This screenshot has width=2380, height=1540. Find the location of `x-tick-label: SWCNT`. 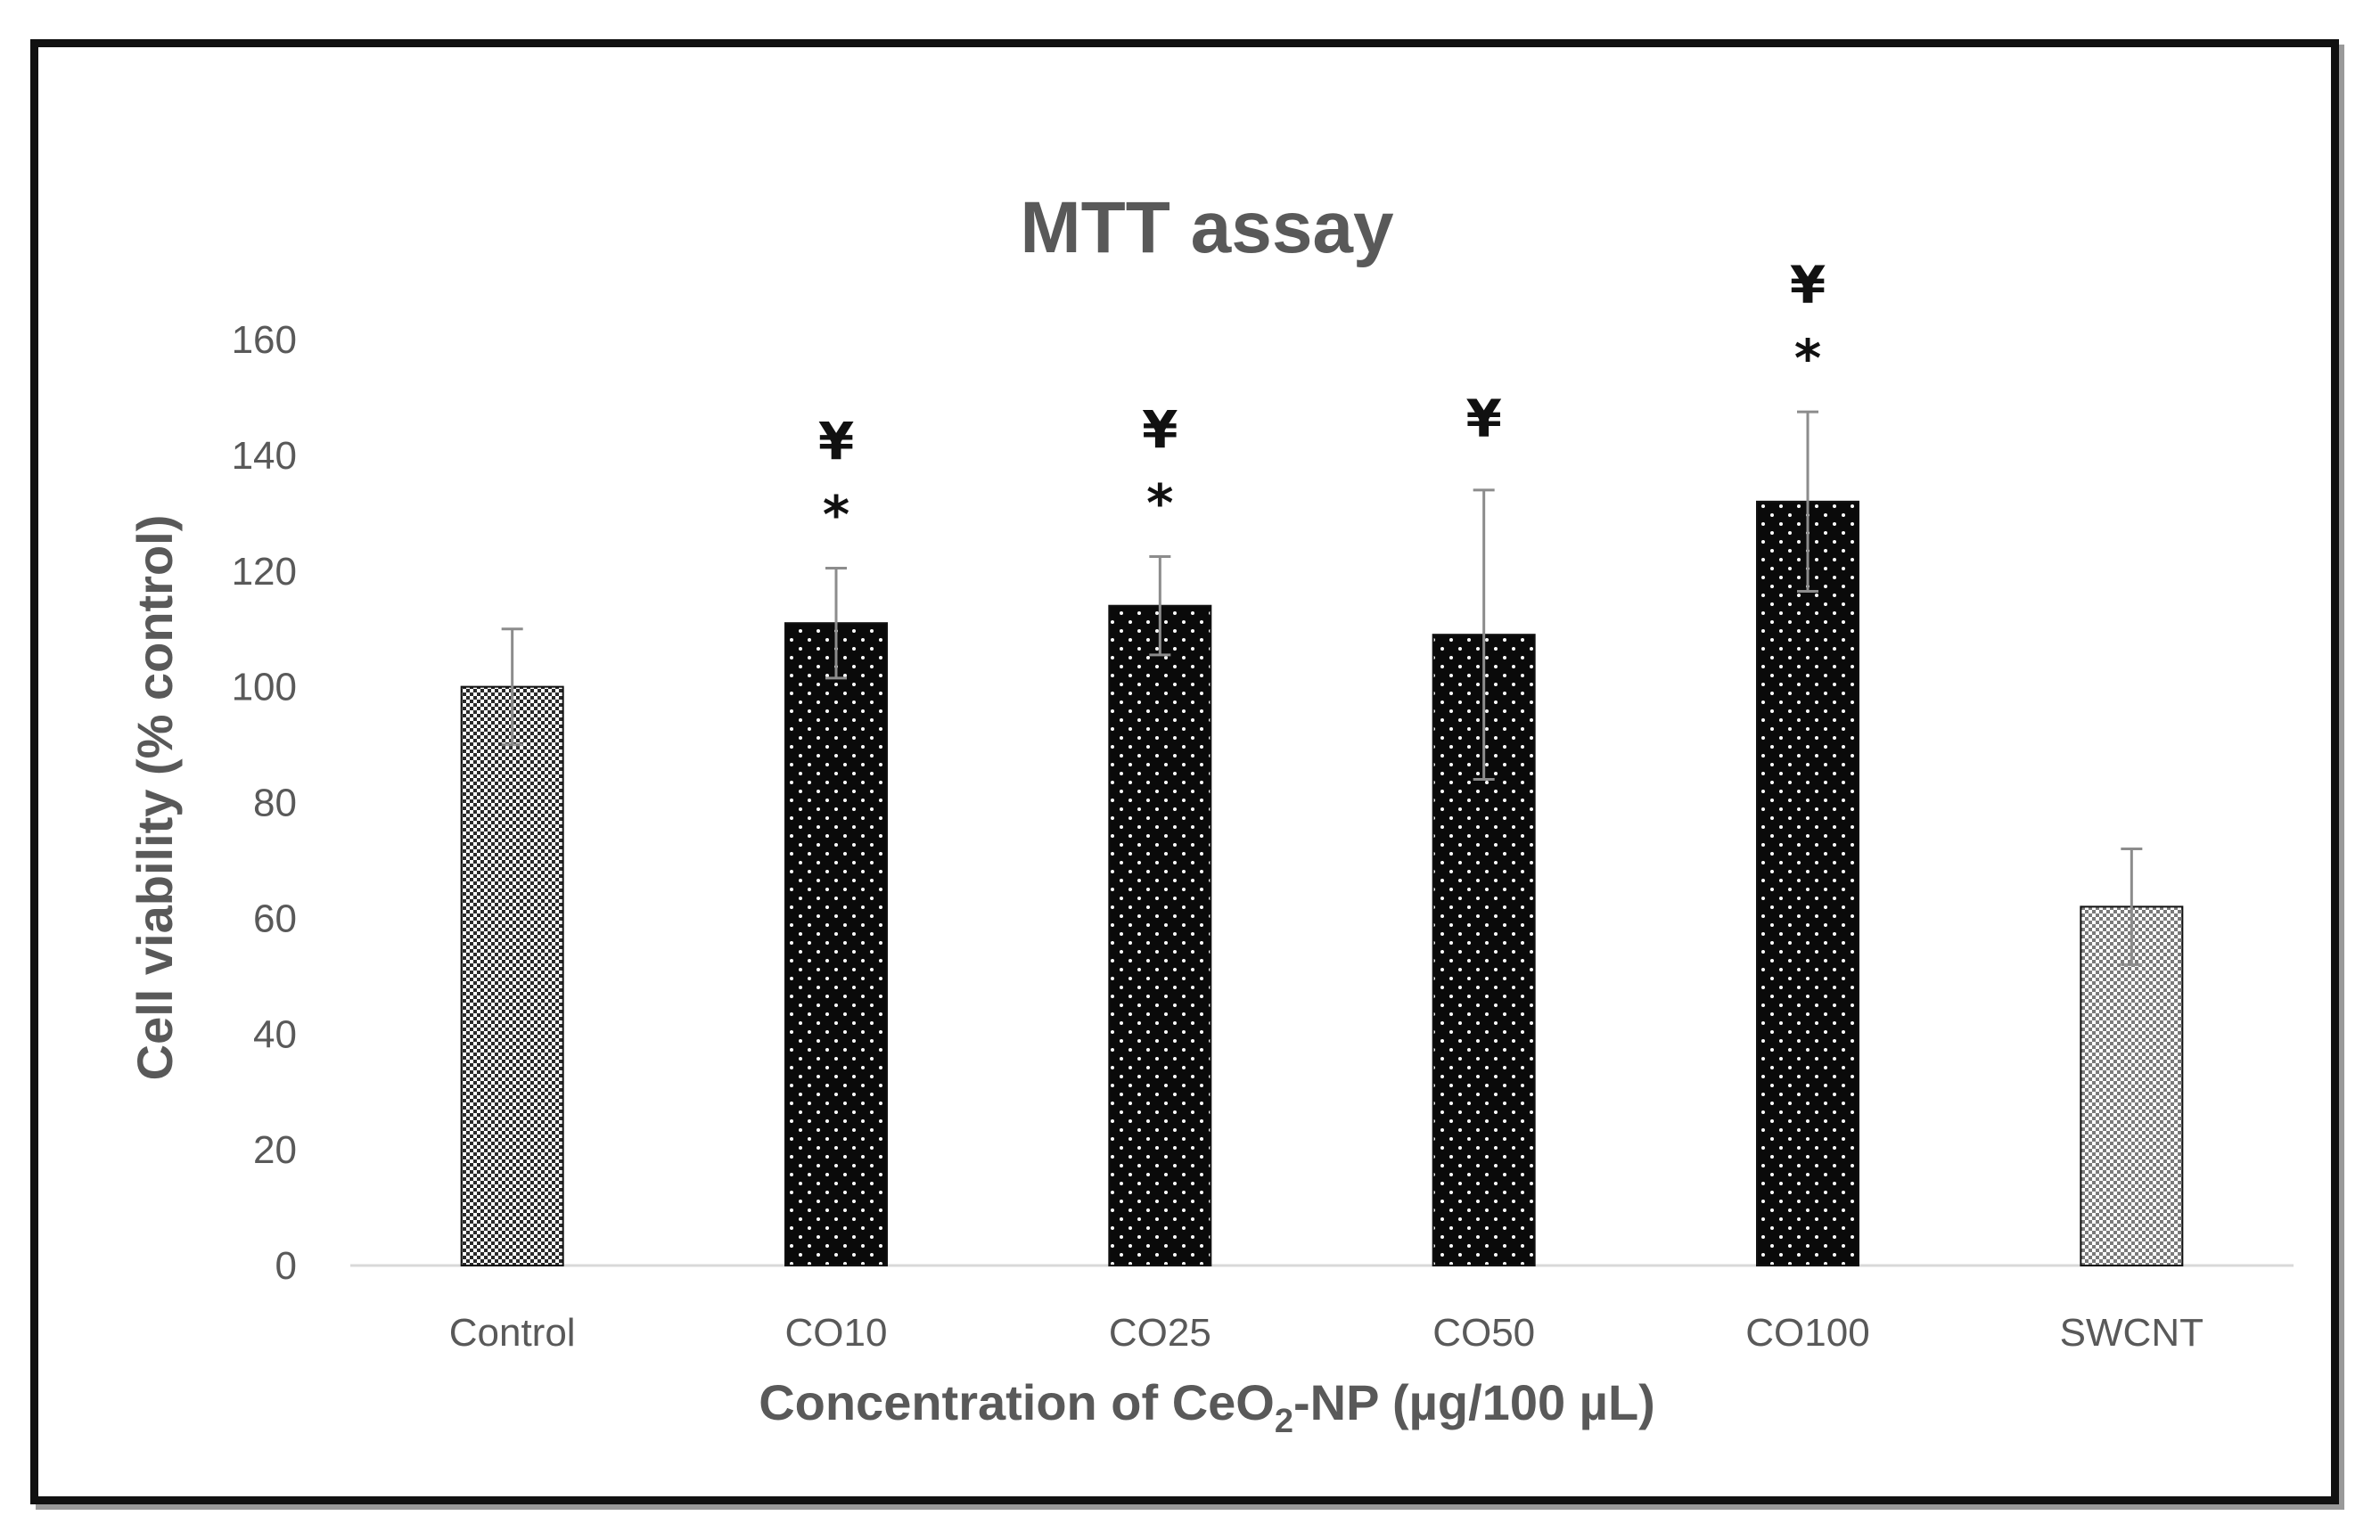

x-tick-label: SWCNT is located at coordinates (2132, 1333).